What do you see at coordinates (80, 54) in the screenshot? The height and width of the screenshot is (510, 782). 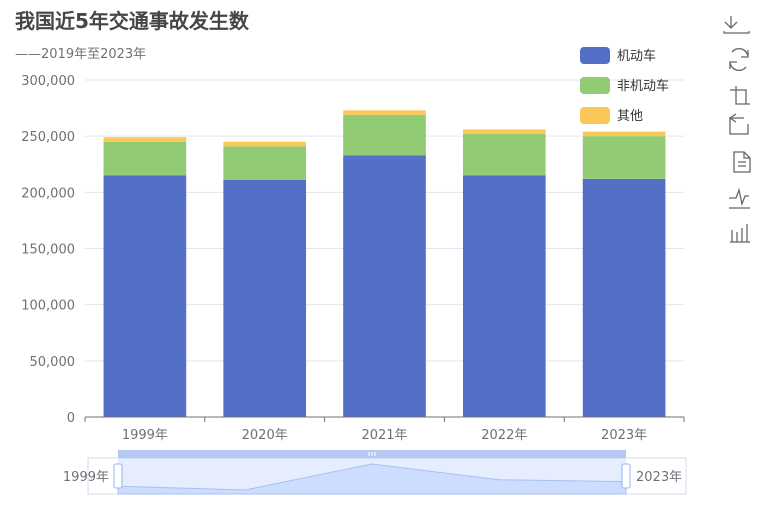 I see `chart-subtitle: ——2019年至2023年` at bounding box center [80, 54].